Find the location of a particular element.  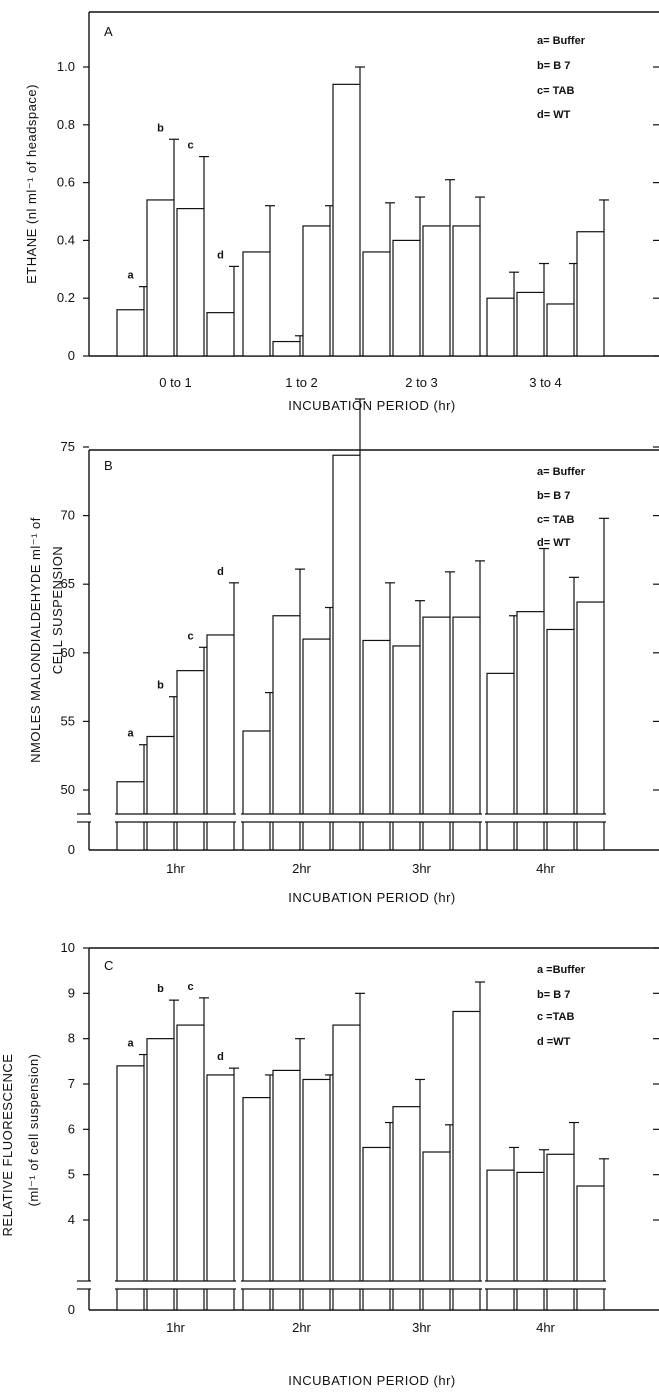

y-tick-label: 5 is located at coordinates (71, 1174).